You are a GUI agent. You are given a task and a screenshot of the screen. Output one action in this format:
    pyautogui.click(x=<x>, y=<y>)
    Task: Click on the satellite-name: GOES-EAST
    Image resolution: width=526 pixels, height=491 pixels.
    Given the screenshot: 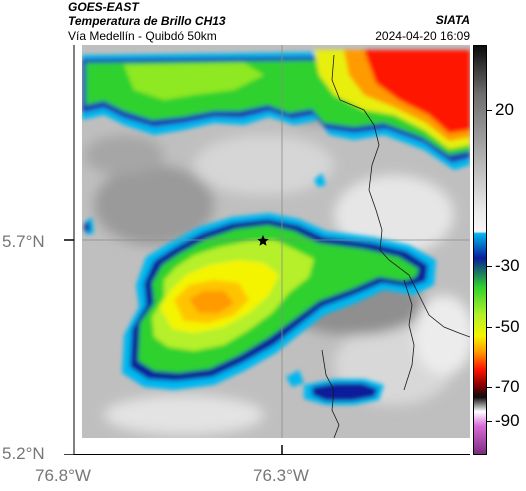 What is the action you would take?
    pyautogui.click(x=103, y=7)
    